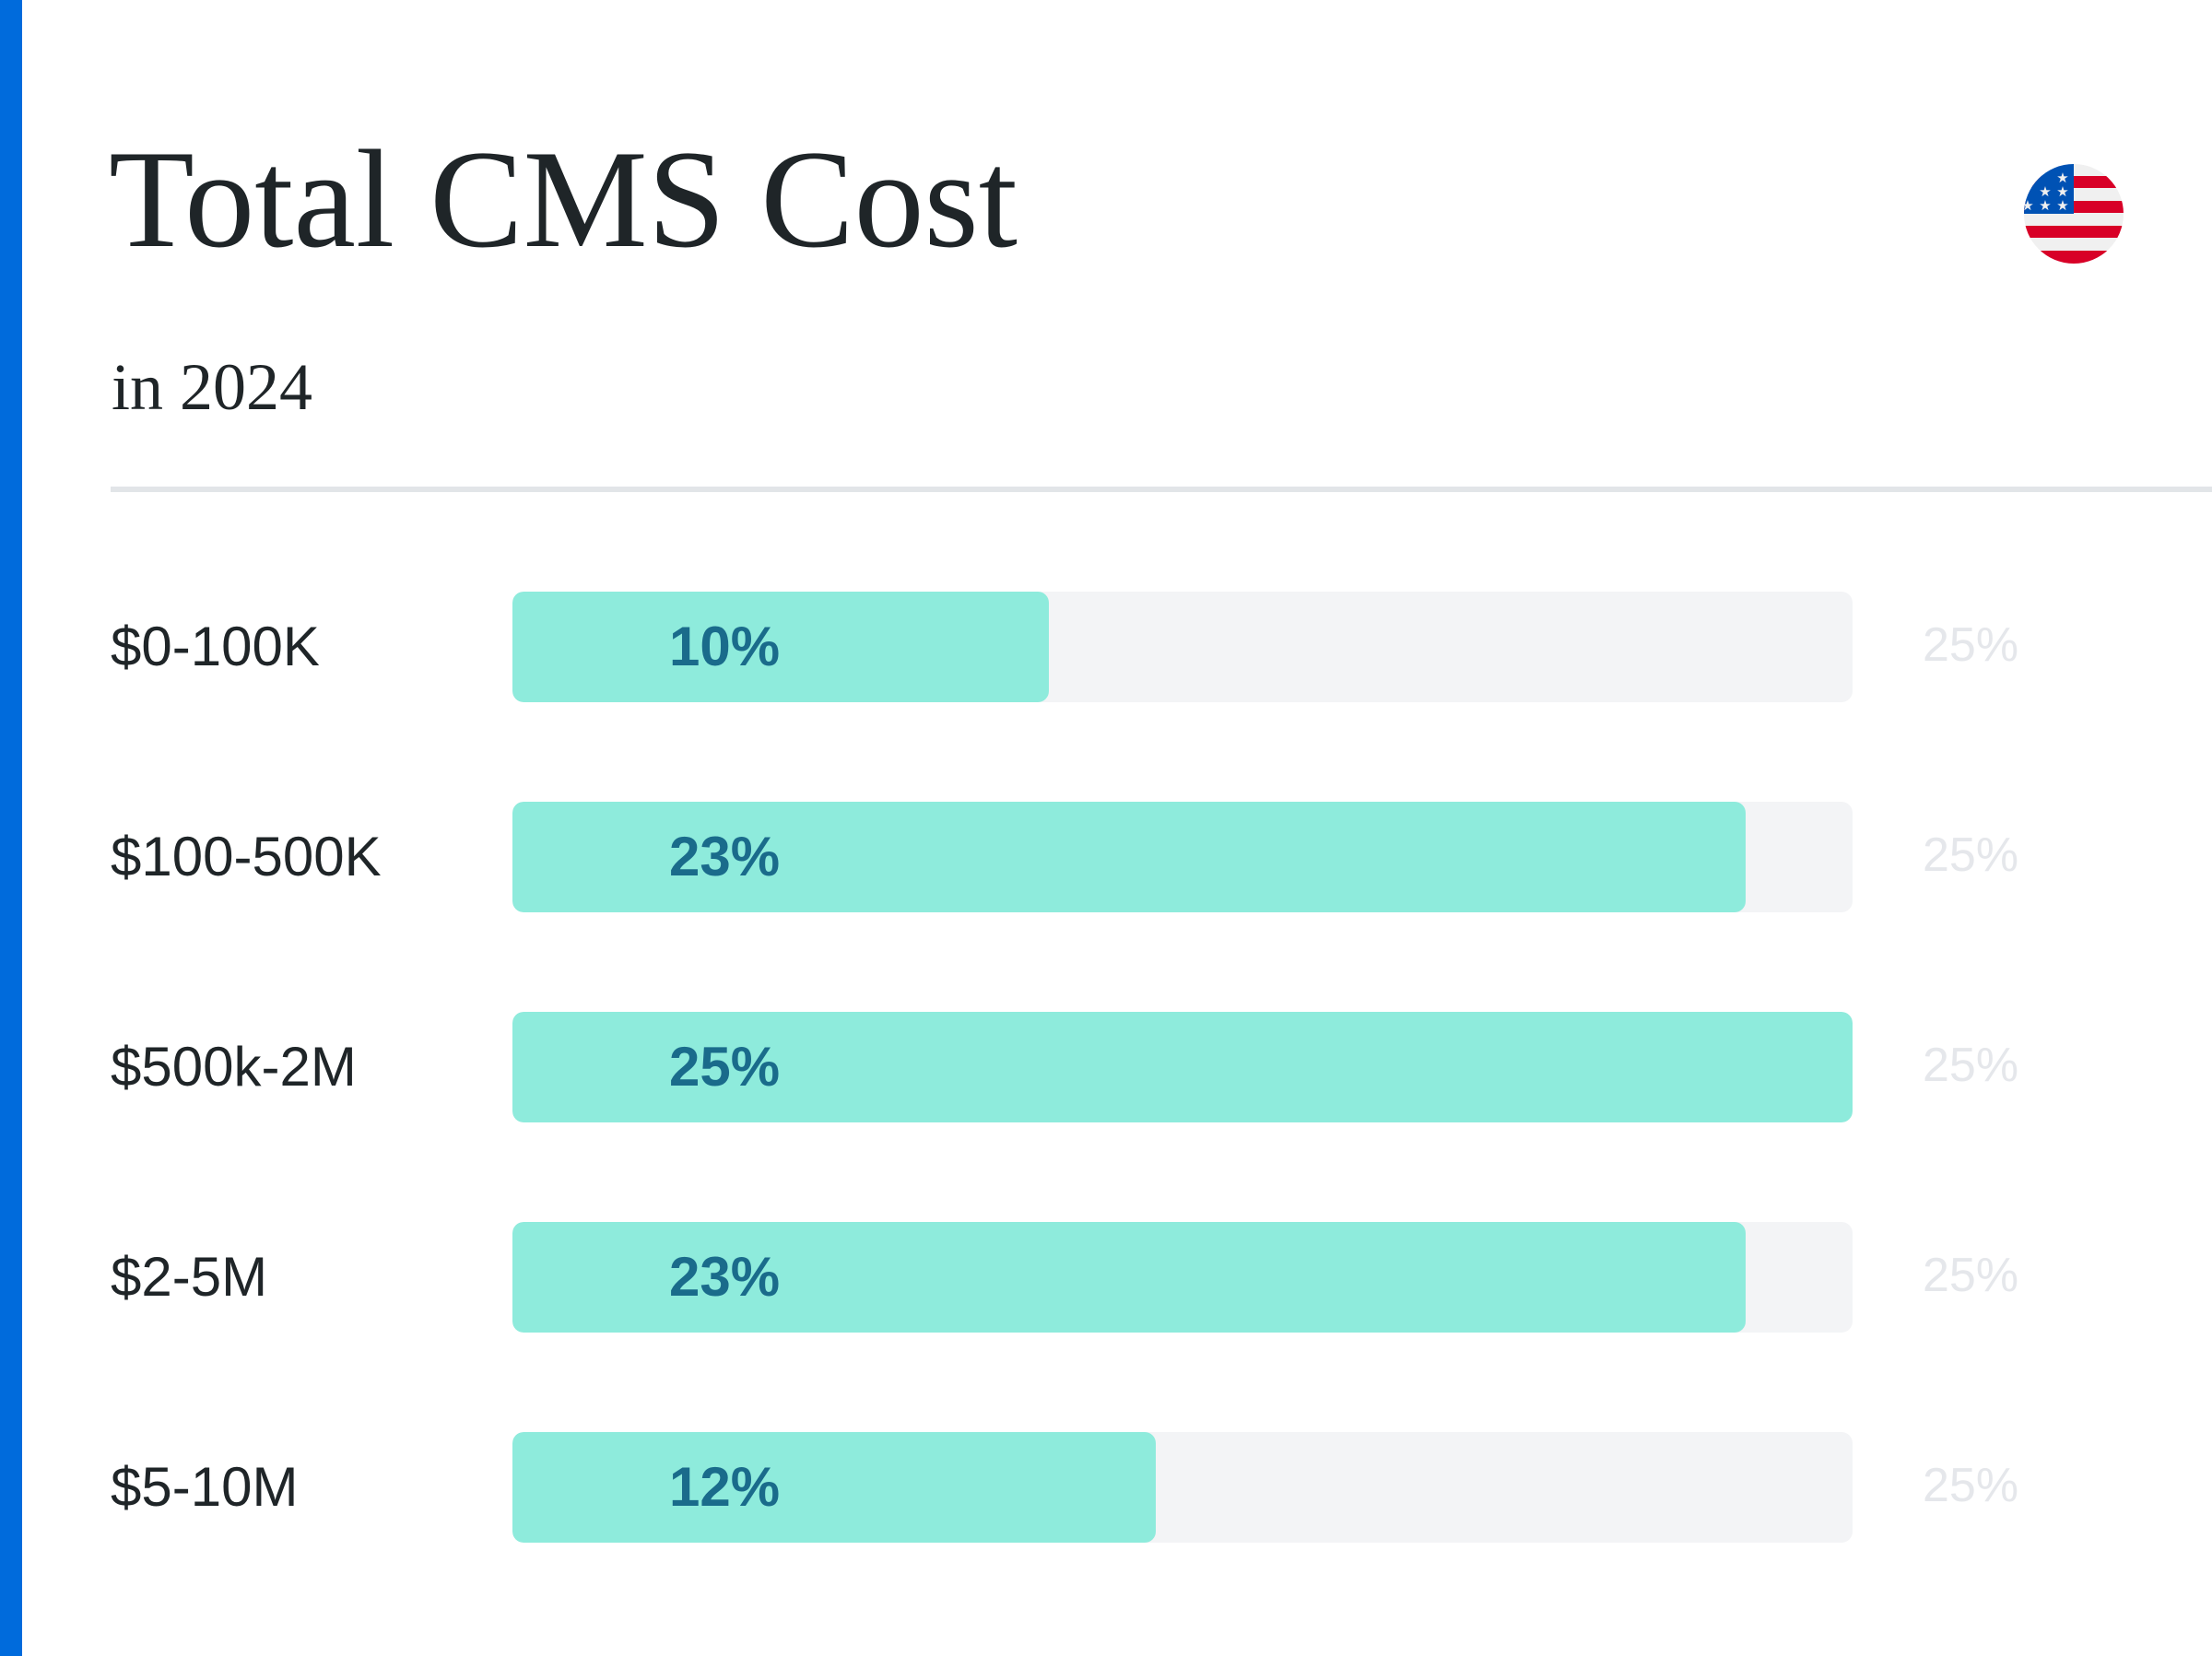 This screenshot has width=2212, height=1656. What do you see at coordinates (724, 1067) in the screenshot?
I see `value-label: 25%` at bounding box center [724, 1067].